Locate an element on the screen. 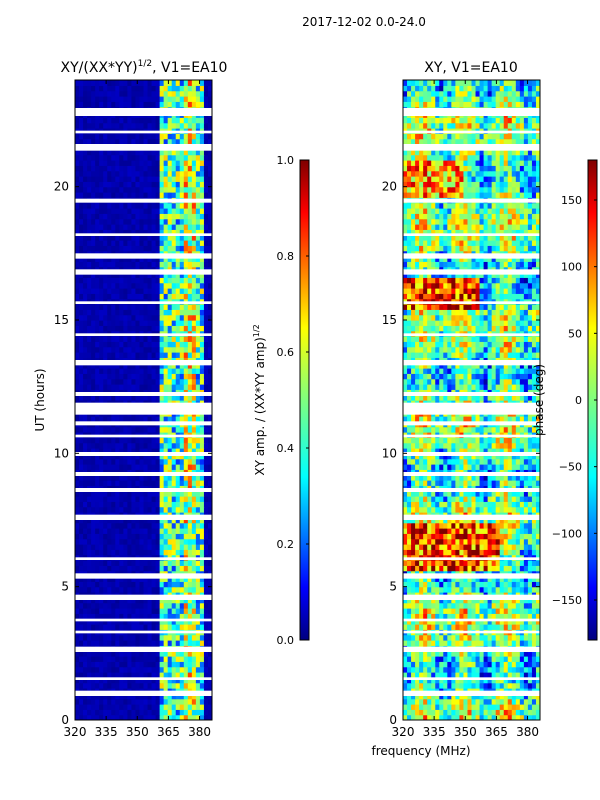 This screenshot has width=600, height=800. figure-suptitle: 2017-12-02 0.0-24.0 is located at coordinates (364, 22).